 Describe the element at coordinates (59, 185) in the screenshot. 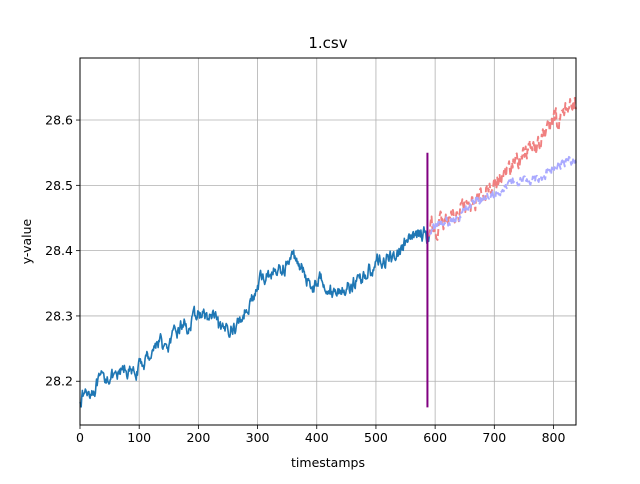

I see `y-tick-label: 28.5` at that location.